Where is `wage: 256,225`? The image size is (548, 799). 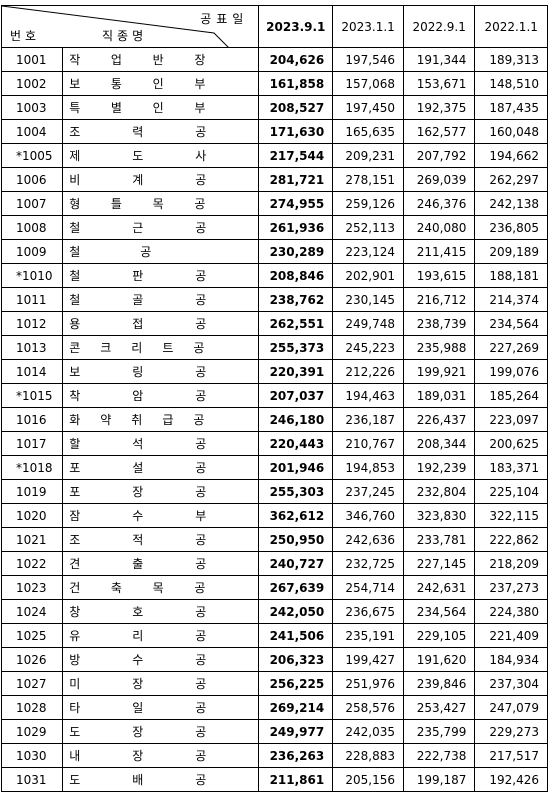
wage: 256,225 is located at coordinates (296, 683).